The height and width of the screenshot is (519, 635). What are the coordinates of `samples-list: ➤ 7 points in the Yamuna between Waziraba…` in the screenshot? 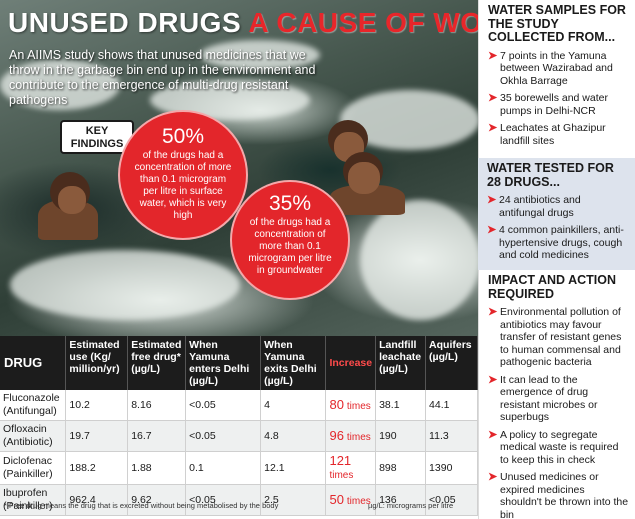 It's located at (558, 99).